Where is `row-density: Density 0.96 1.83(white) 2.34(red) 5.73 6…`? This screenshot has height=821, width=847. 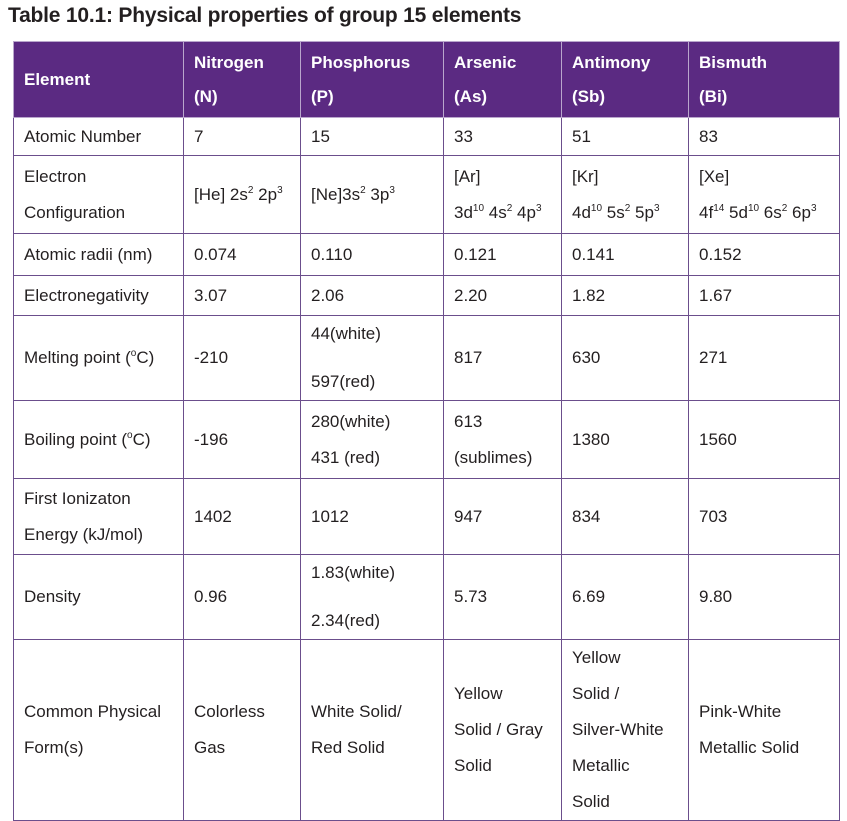
row-density: Density 0.96 1.83(white) 2.34(red) 5.73 6… is located at coordinates (426, 597).